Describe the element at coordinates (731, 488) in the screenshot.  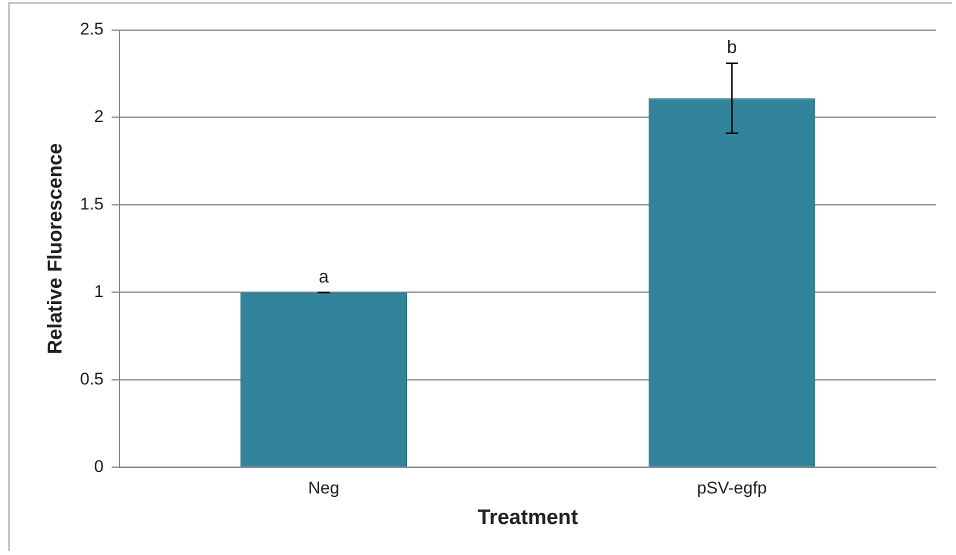
I see `x-tick-label: pSV-egfp` at that location.